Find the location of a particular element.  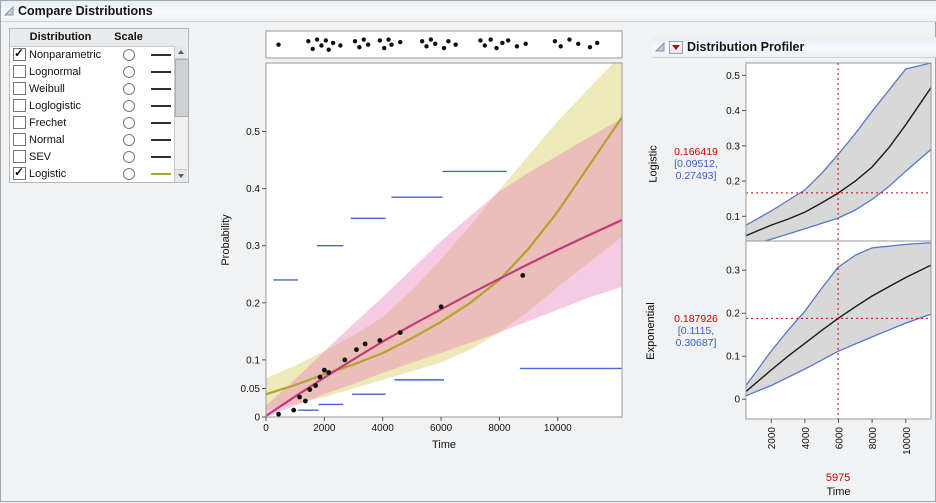

distribution-row-frechet: Frechet is located at coordinates (92, 122).